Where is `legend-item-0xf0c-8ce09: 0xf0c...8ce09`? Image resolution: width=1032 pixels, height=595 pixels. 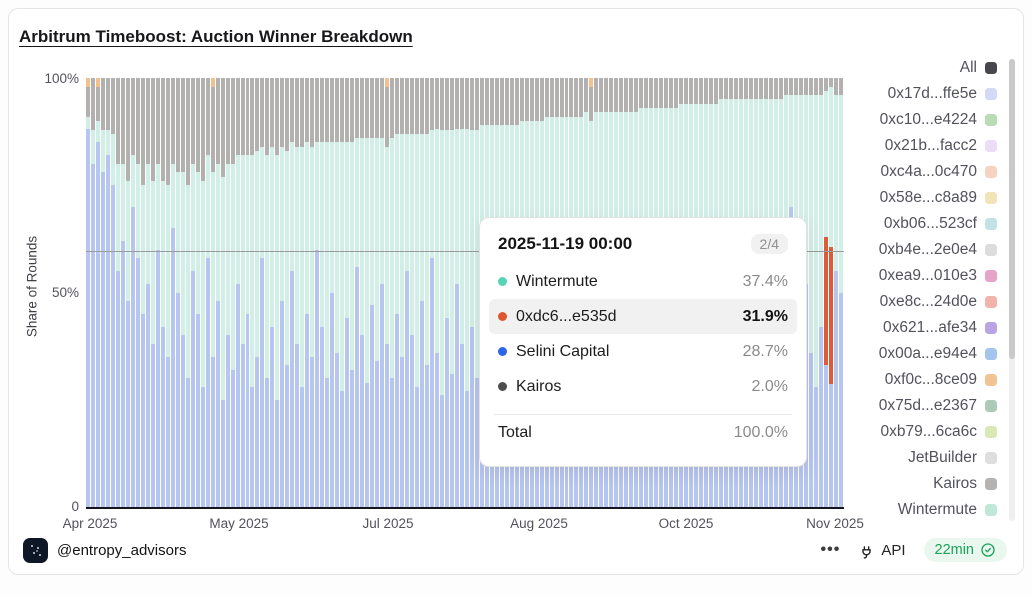
legend-item-0xf0c-8ce09: 0xf0c...8ce09 is located at coordinates (922, 380).